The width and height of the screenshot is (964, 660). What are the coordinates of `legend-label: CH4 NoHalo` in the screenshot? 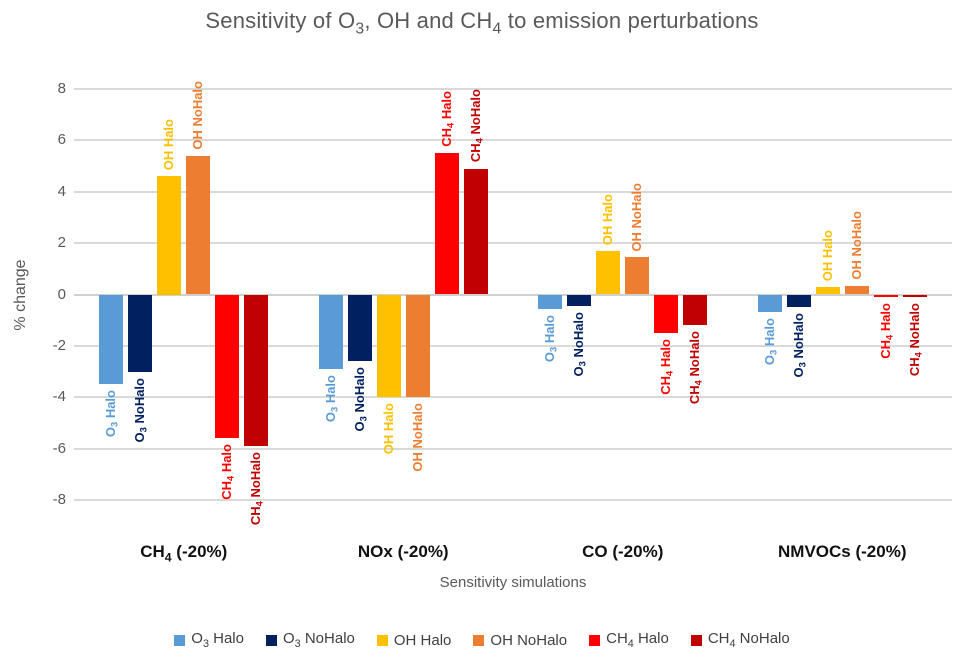 It's located at (748, 640).